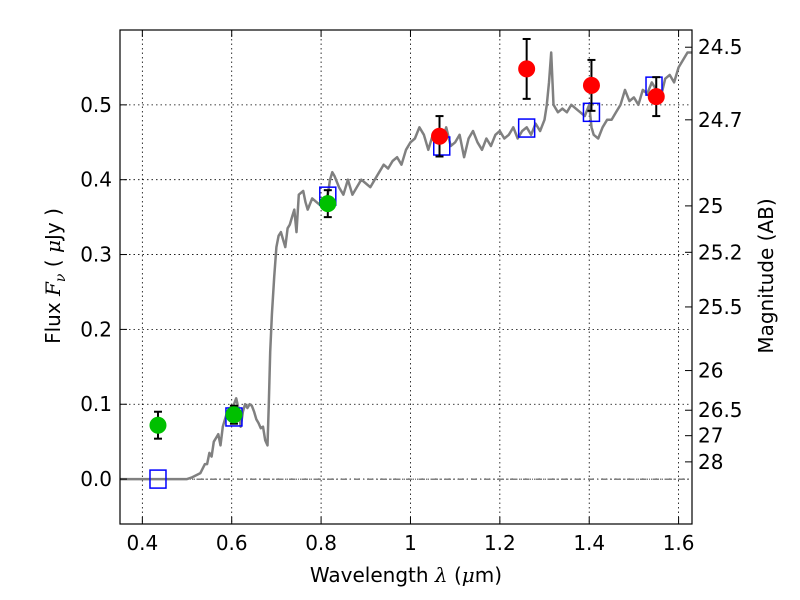  What do you see at coordinates (720, 410) in the screenshot?
I see `y2-tick-label: 26.5` at bounding box center [720, 410].